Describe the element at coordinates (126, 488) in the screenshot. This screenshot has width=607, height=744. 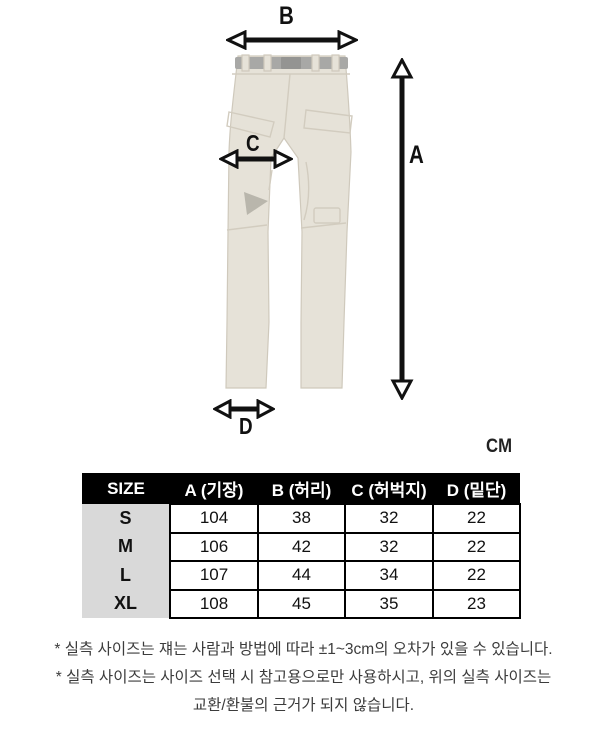
I see `header-size: SIZE` at that location.